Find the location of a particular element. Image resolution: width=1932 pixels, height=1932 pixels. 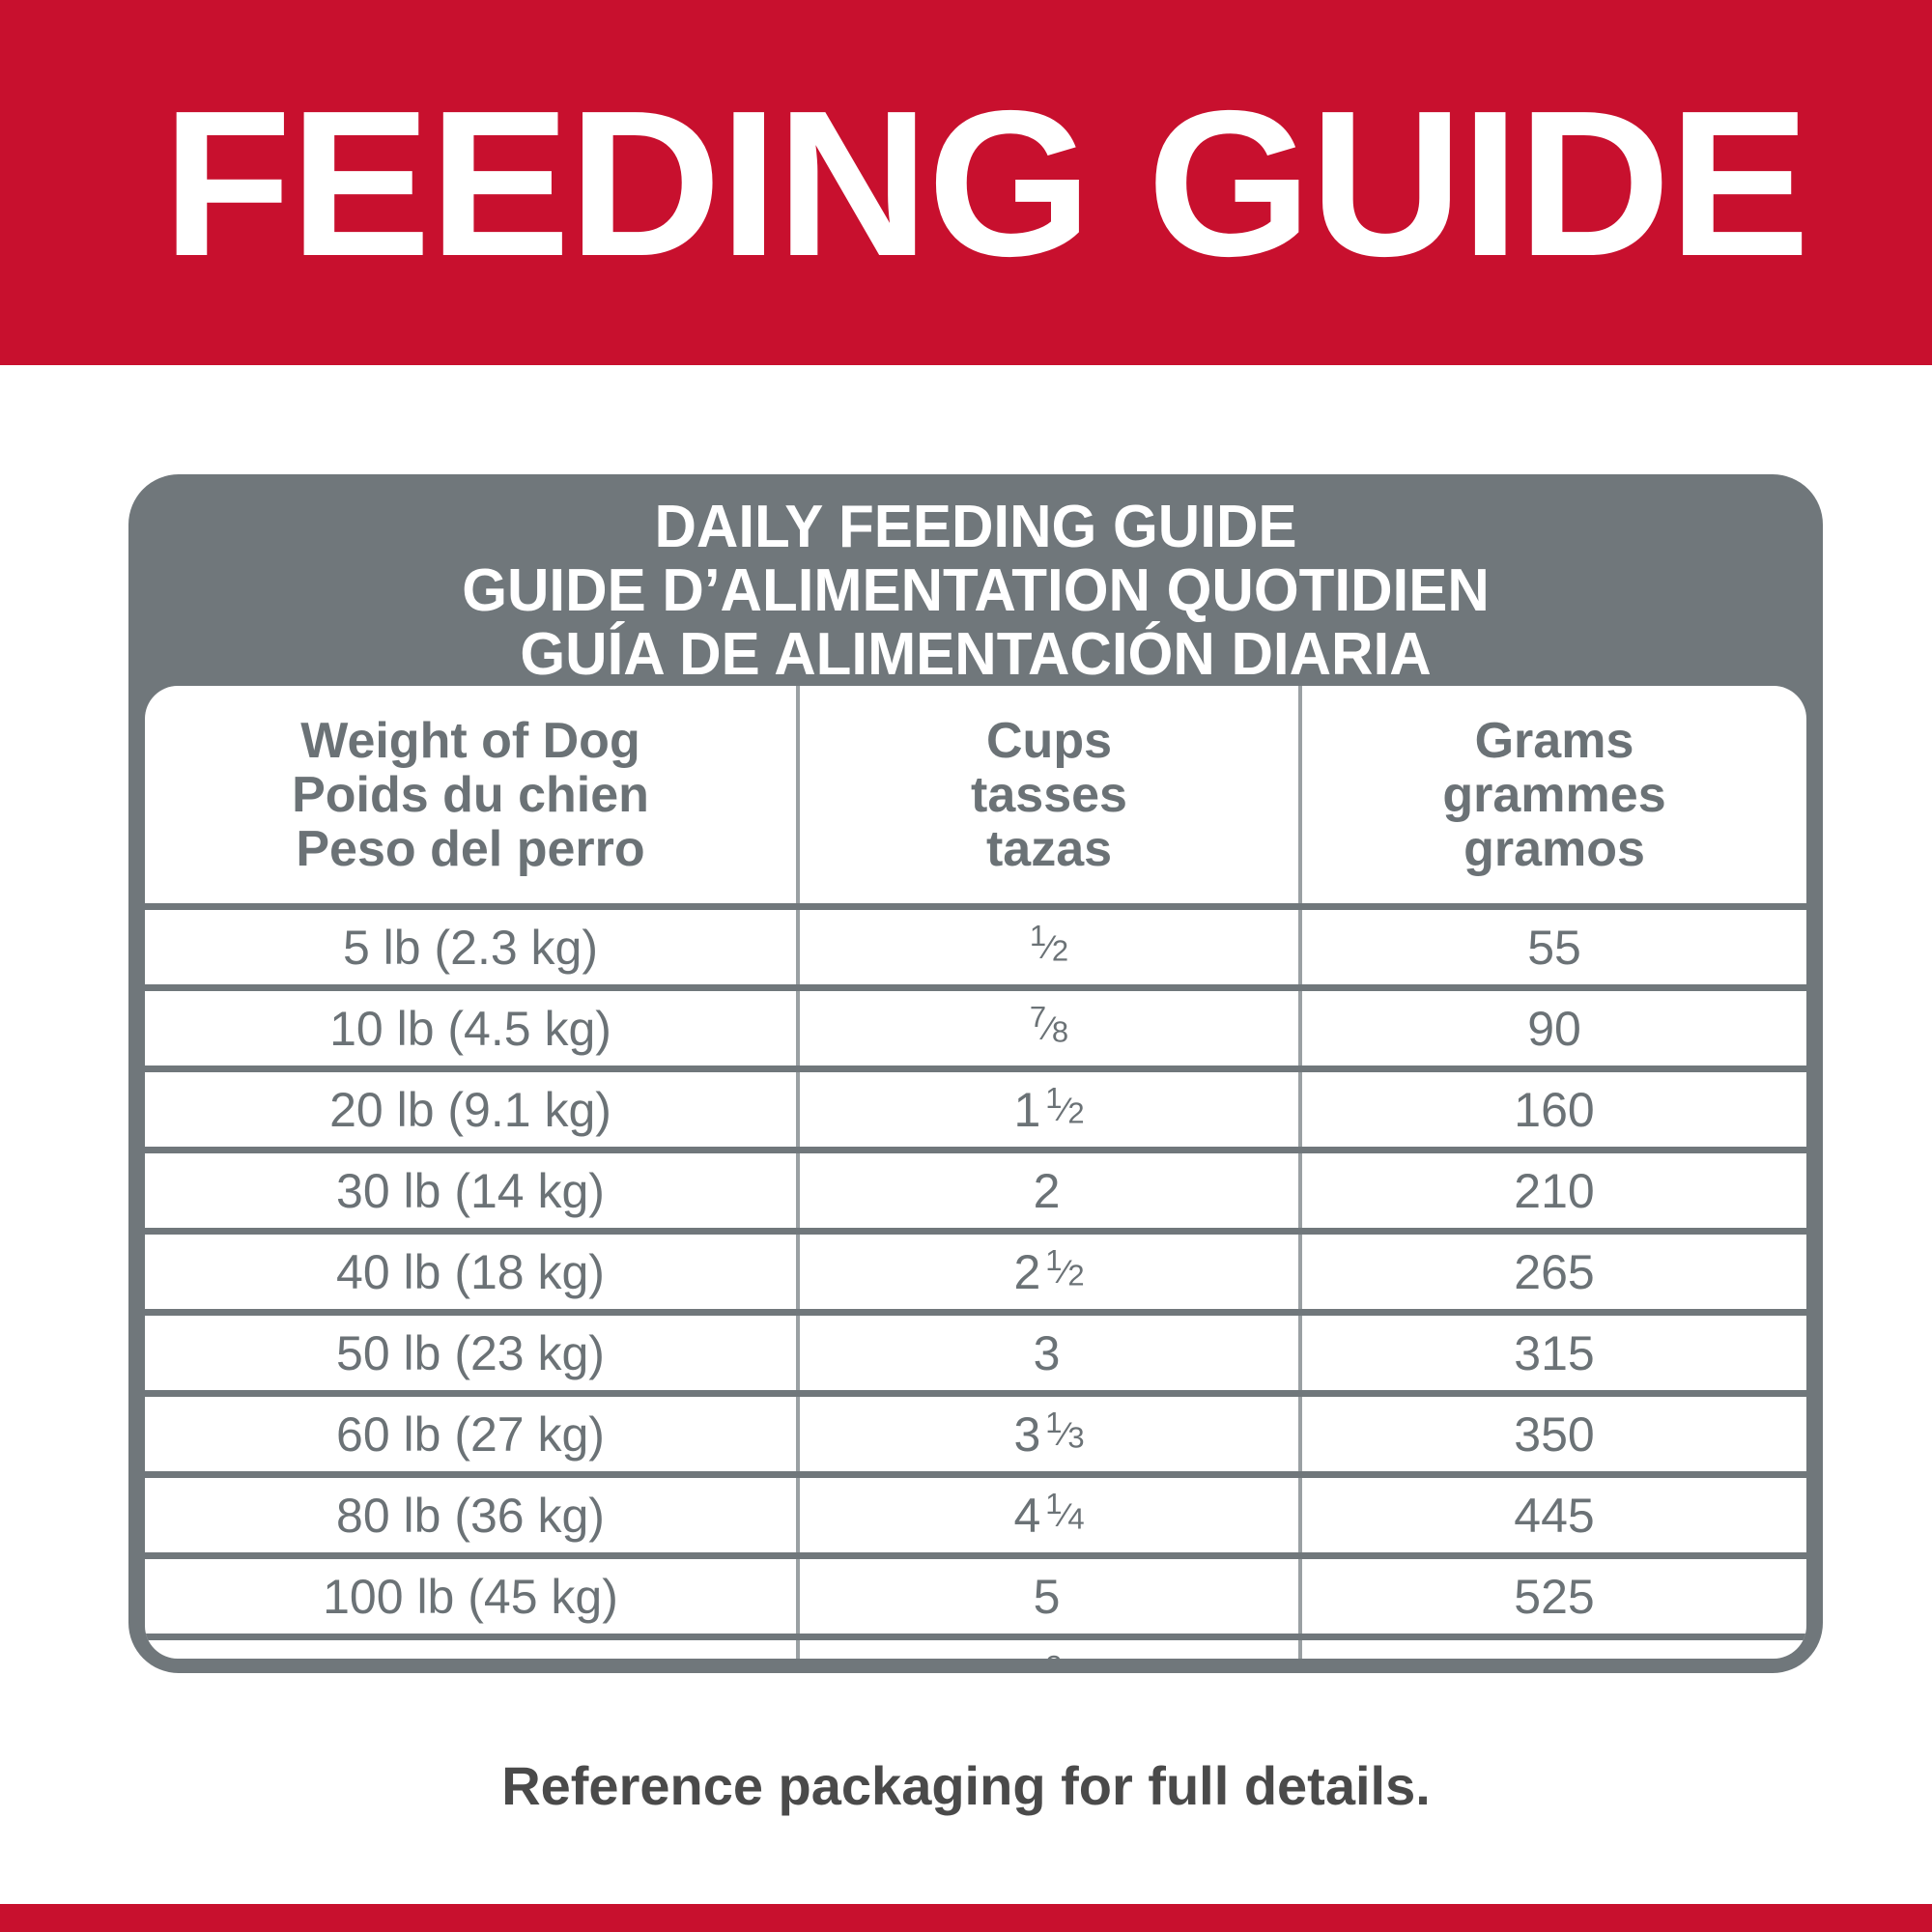

bottom-accent-strip is located at coordinates (966, 1918).